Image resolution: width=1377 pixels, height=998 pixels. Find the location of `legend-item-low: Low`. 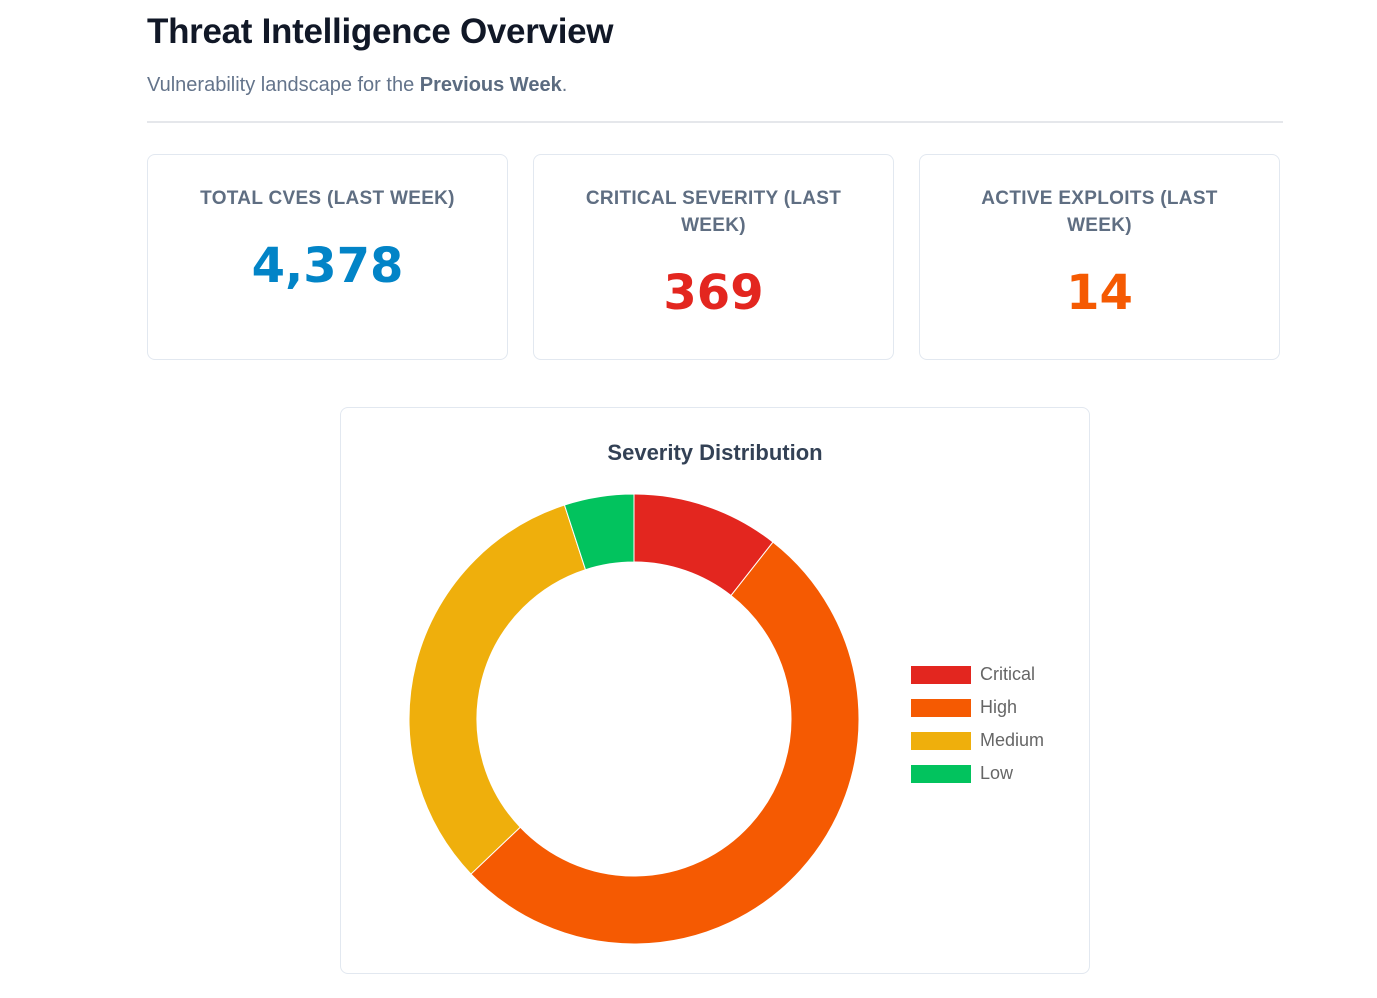

legend-item-low: Low is located at coordinates (977, 773).